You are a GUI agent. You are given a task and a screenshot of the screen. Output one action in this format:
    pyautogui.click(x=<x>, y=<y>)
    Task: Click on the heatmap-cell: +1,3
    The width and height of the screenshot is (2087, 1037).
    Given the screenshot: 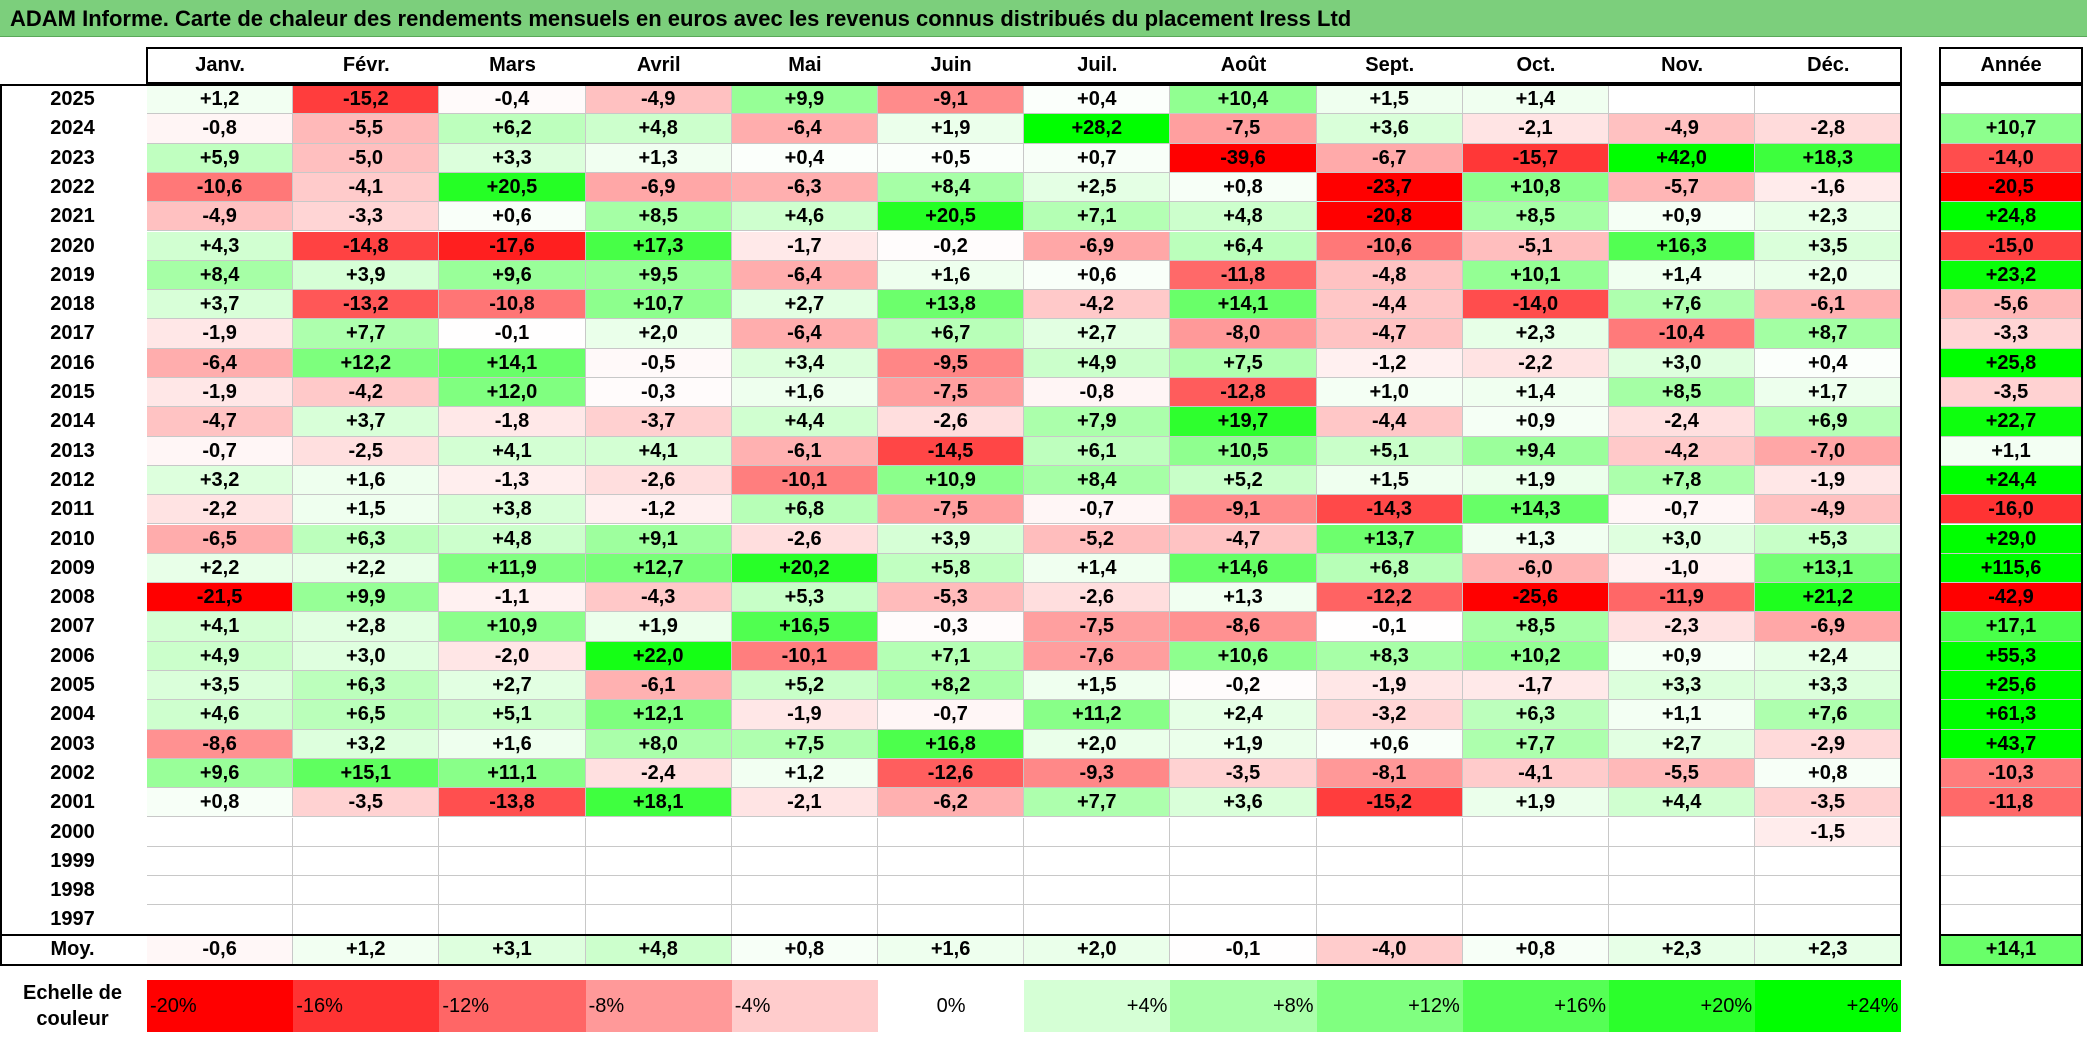 What is the action you would take?
    pyautogui.click(x=658, y=158)
    